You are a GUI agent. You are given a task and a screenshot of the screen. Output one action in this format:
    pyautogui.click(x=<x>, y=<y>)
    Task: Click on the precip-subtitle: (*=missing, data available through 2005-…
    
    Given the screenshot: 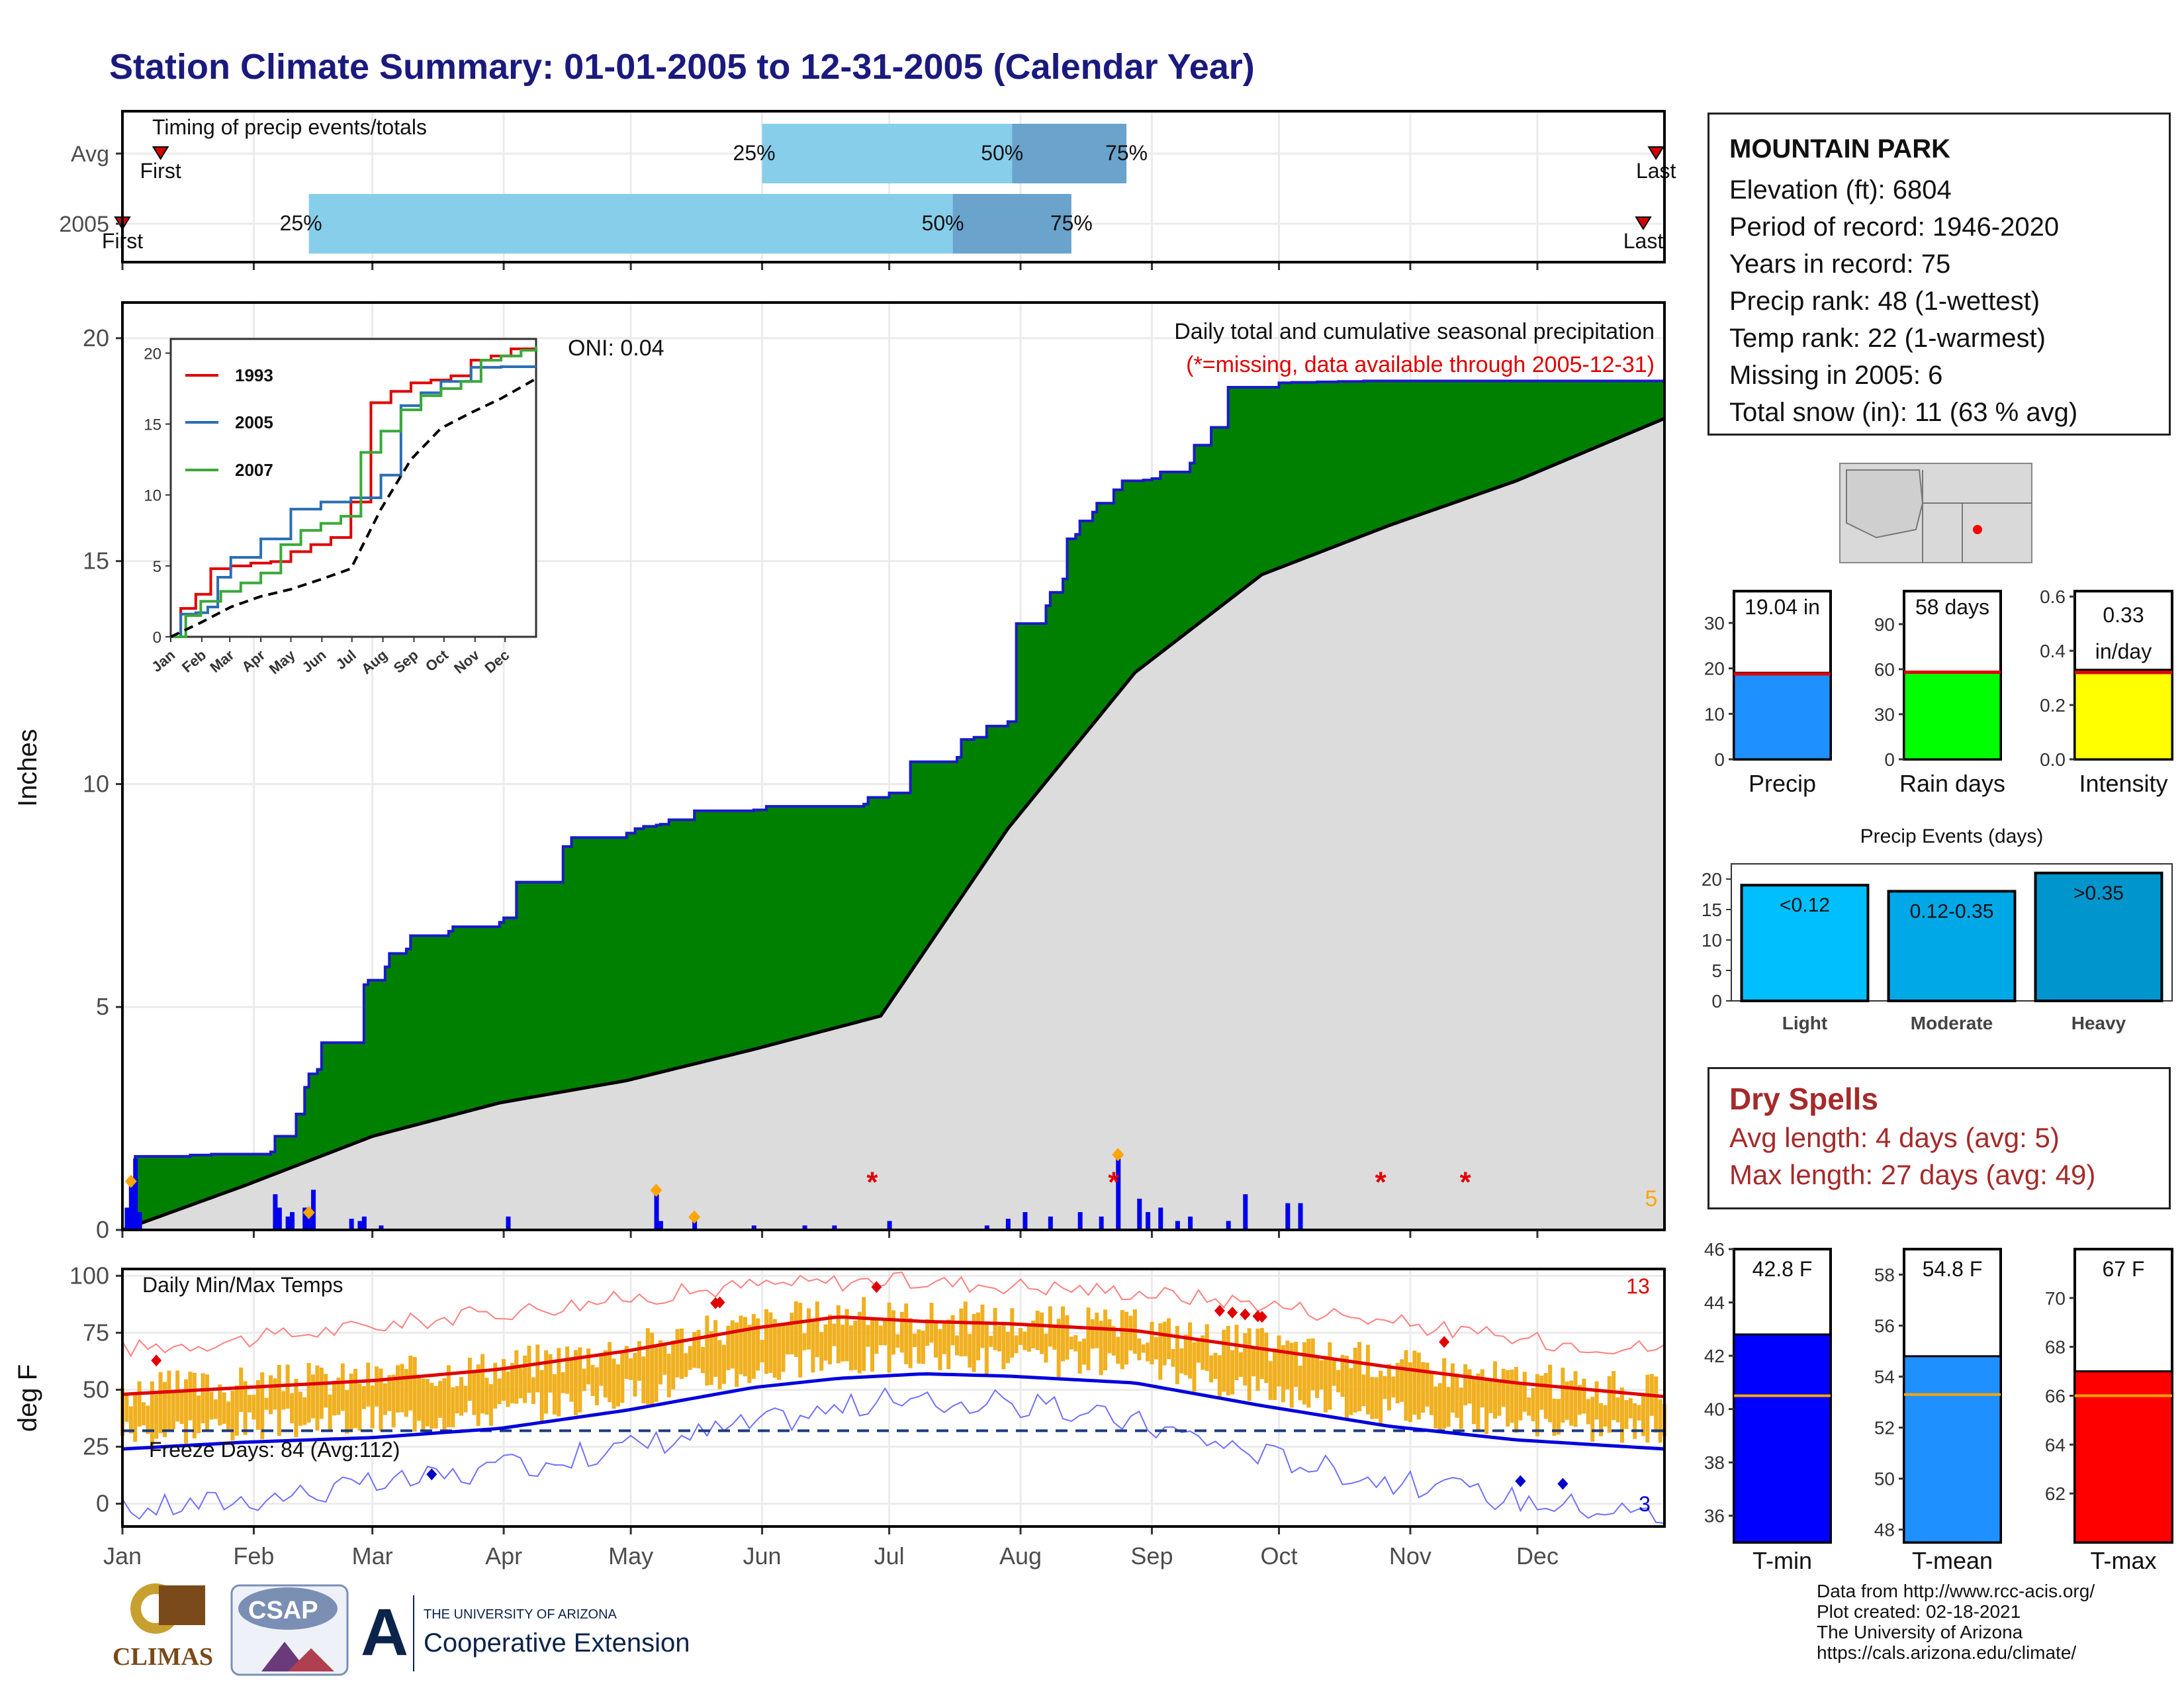 What is the action you would take?
    pyautogui.click(x=1420, y=364)
    